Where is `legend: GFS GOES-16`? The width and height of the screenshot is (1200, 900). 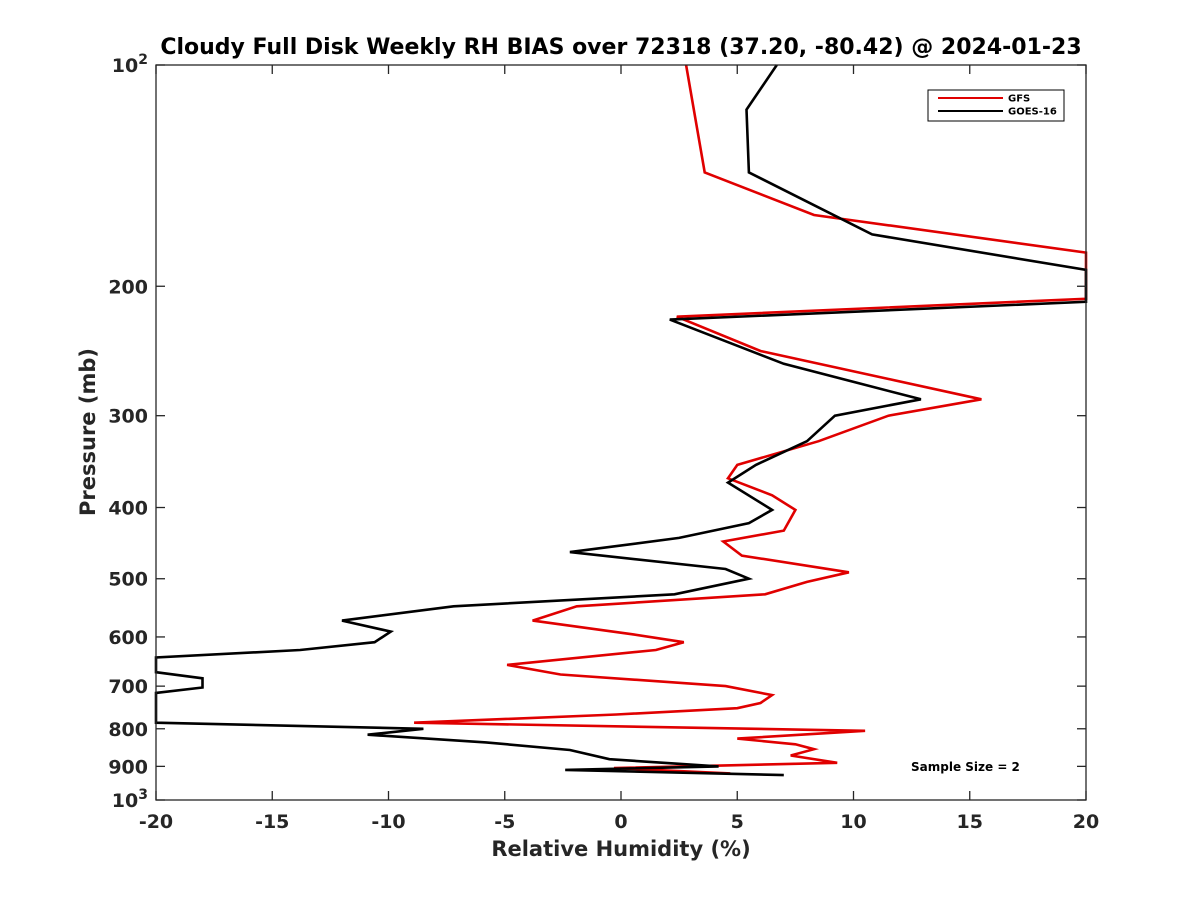
legend: GFS GOES-16 is located at coordinates (996, 105).